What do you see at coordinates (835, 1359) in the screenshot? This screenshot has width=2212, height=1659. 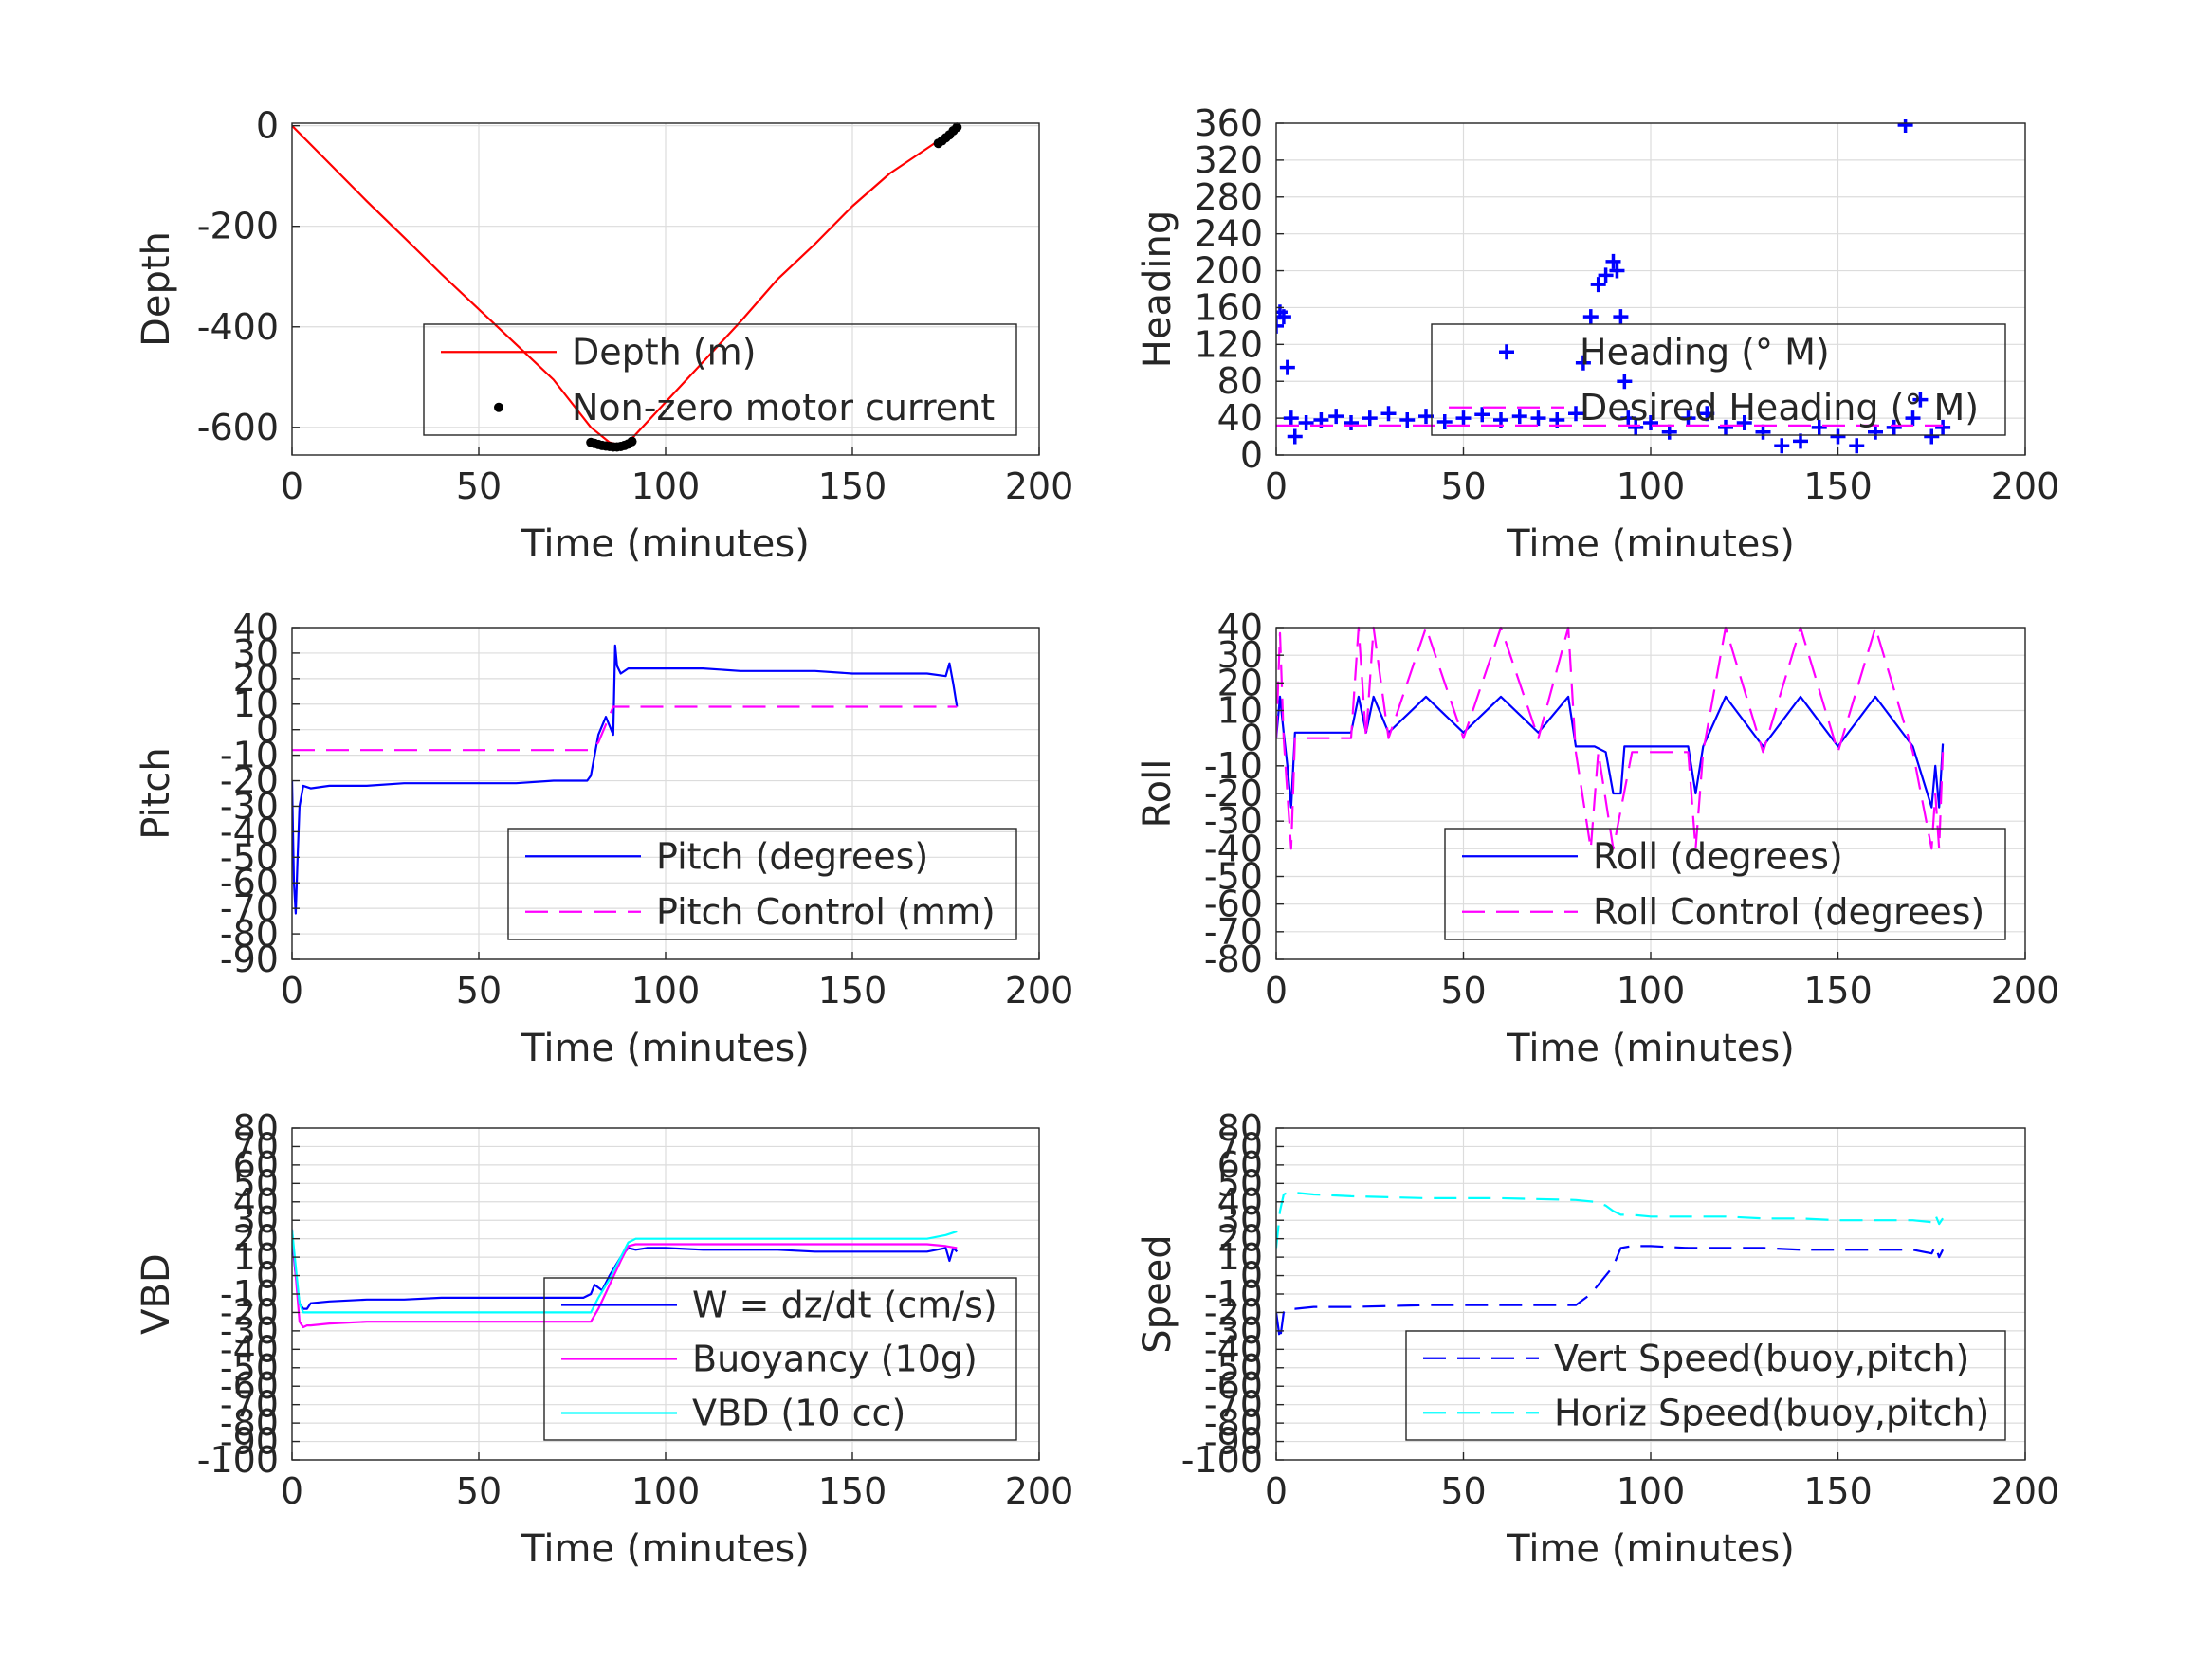 I see `legend-entry: Buoyancy (10g)` at bounding box center [835, 1359].